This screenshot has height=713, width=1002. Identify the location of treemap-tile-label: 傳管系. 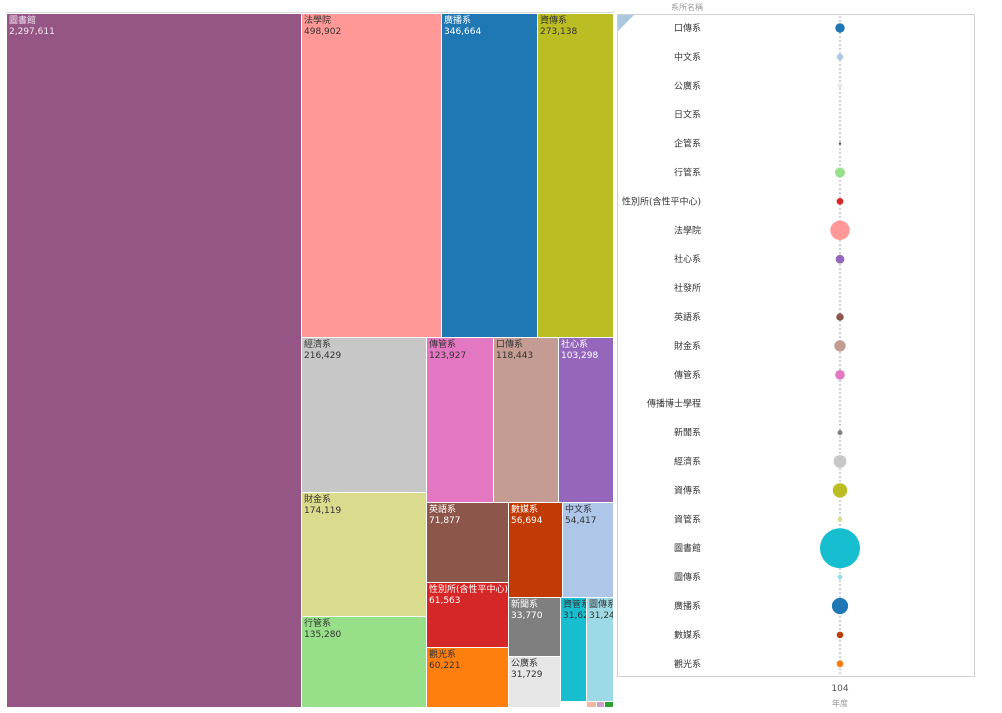
(443, 345).